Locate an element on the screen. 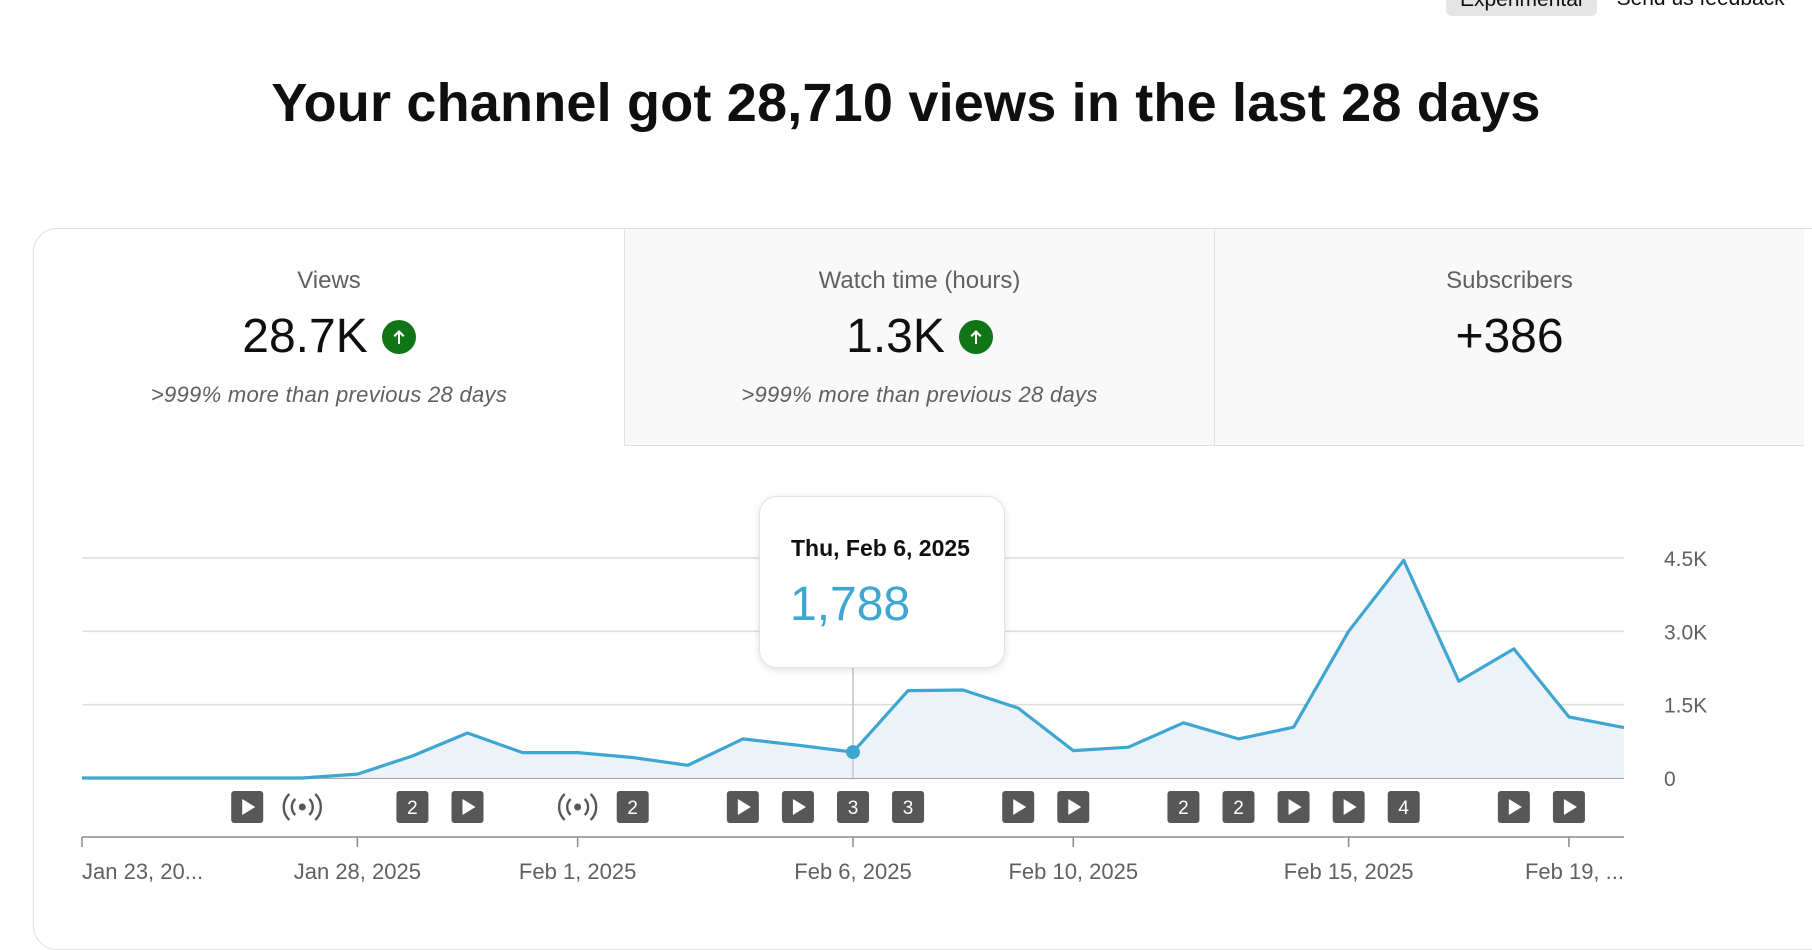 Image resolution: width=1812 pixels, height=950 pixels. tab-value-row: +386 is located at coordinates (1509, 336).